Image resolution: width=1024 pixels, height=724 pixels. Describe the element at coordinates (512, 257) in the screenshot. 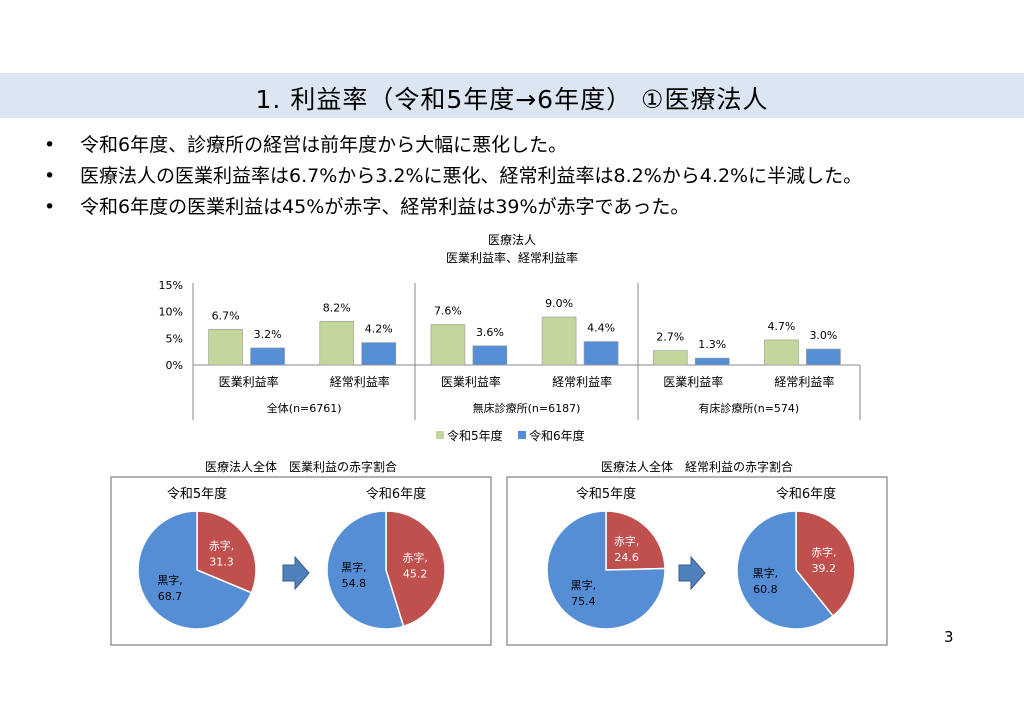

I see `chart-subtitle: 医業利益率、経常利益率` at that location.